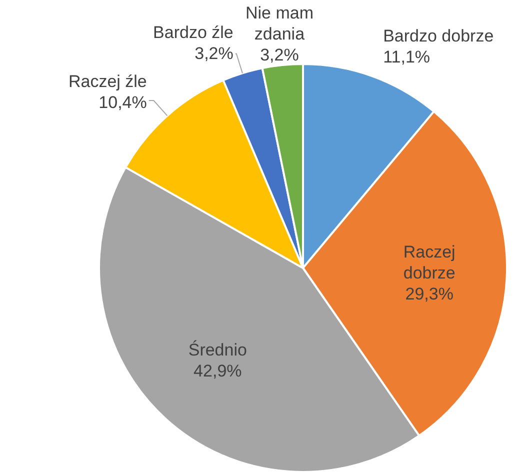 The width and height of the screenshot is (529, 473). I want to click on data-label: 11,1%, so click(406, 57).